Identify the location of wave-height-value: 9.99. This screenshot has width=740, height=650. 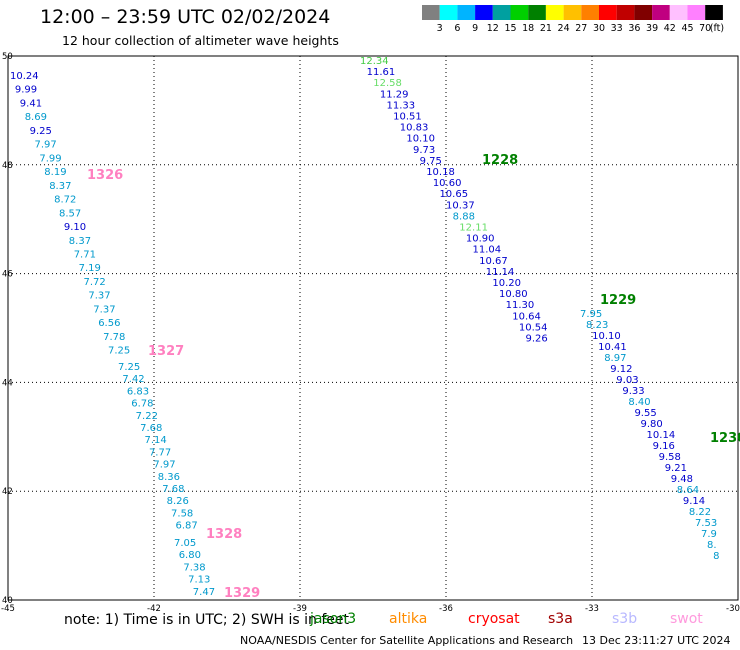
(26, 90).